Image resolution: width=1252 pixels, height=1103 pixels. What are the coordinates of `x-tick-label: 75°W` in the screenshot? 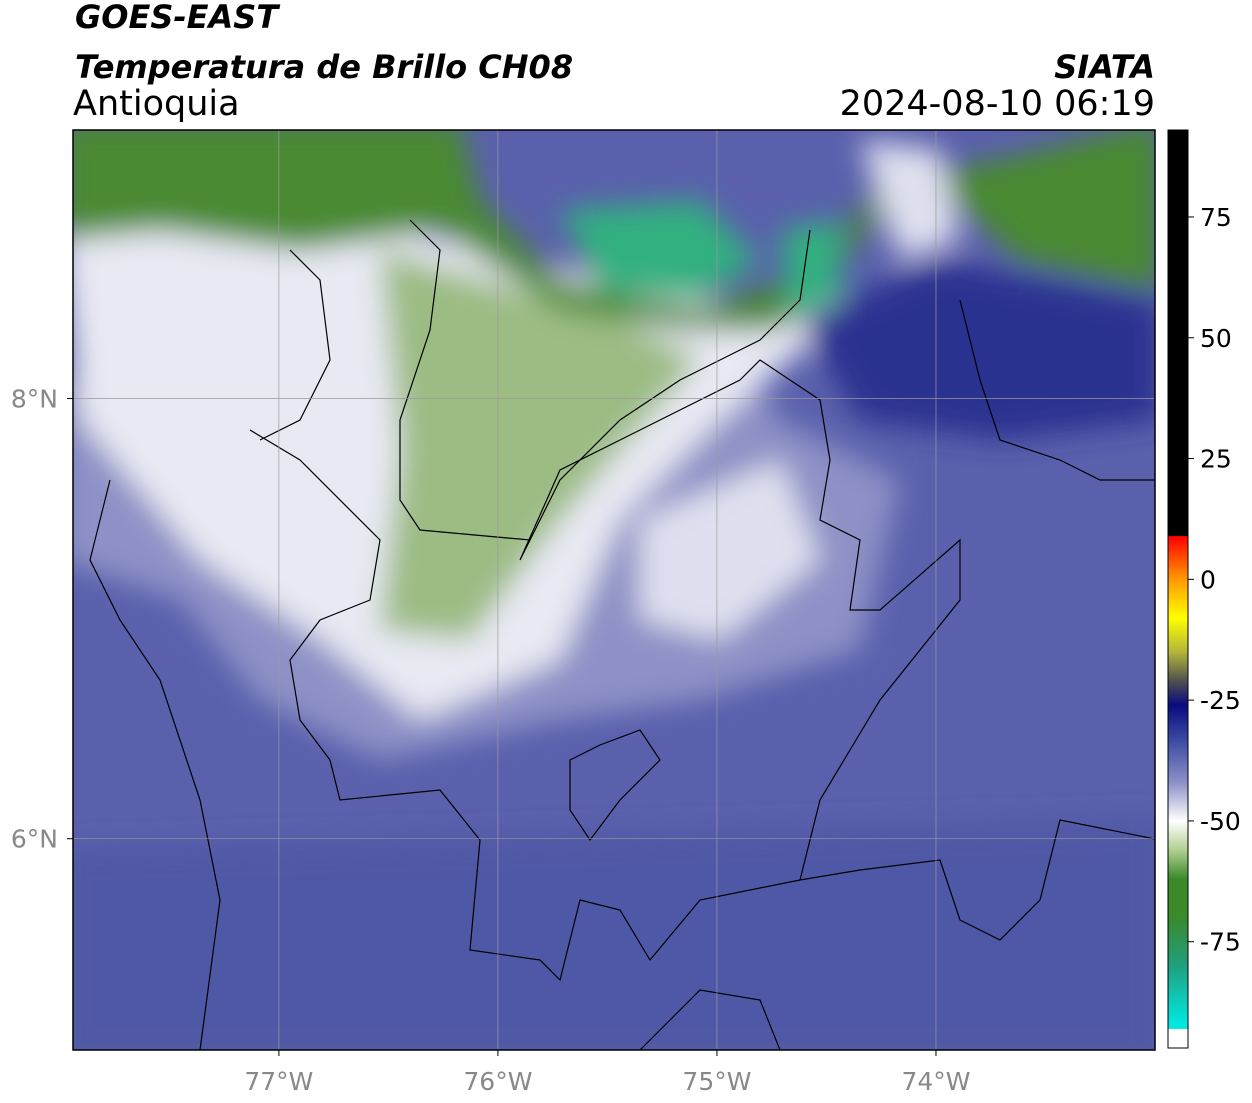 It's located at (716, 1081).